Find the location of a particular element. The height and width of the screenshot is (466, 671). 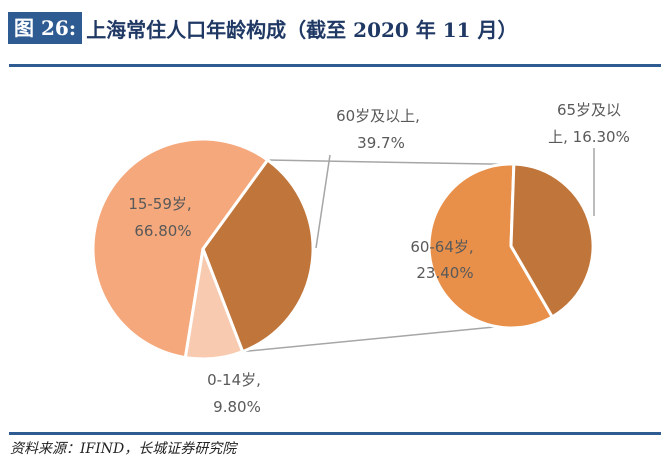

top-divider is located at coordinates (335, 65).